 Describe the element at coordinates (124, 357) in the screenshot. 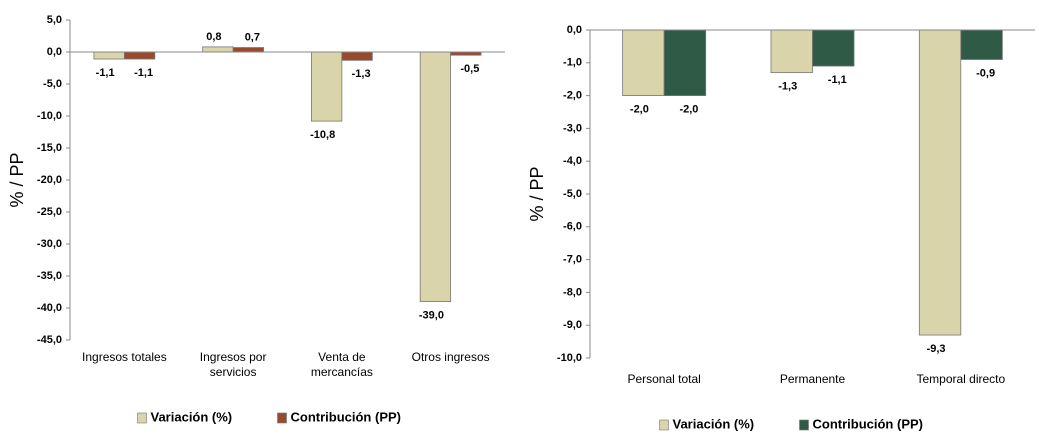

I see `x-tick-label: Ingresos totales` at that location.